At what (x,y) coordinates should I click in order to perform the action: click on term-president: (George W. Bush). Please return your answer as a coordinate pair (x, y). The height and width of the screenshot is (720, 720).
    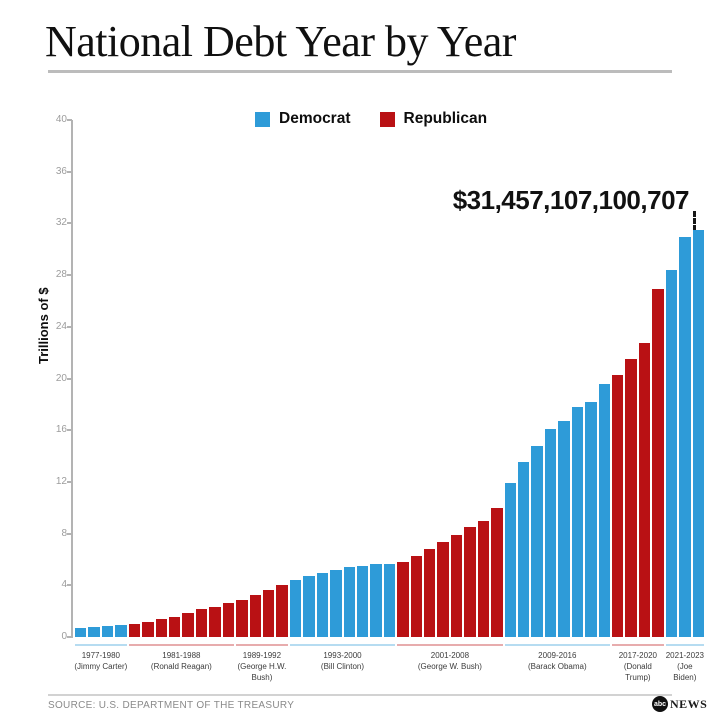
    Looking at the image, I should click on (449, 666).